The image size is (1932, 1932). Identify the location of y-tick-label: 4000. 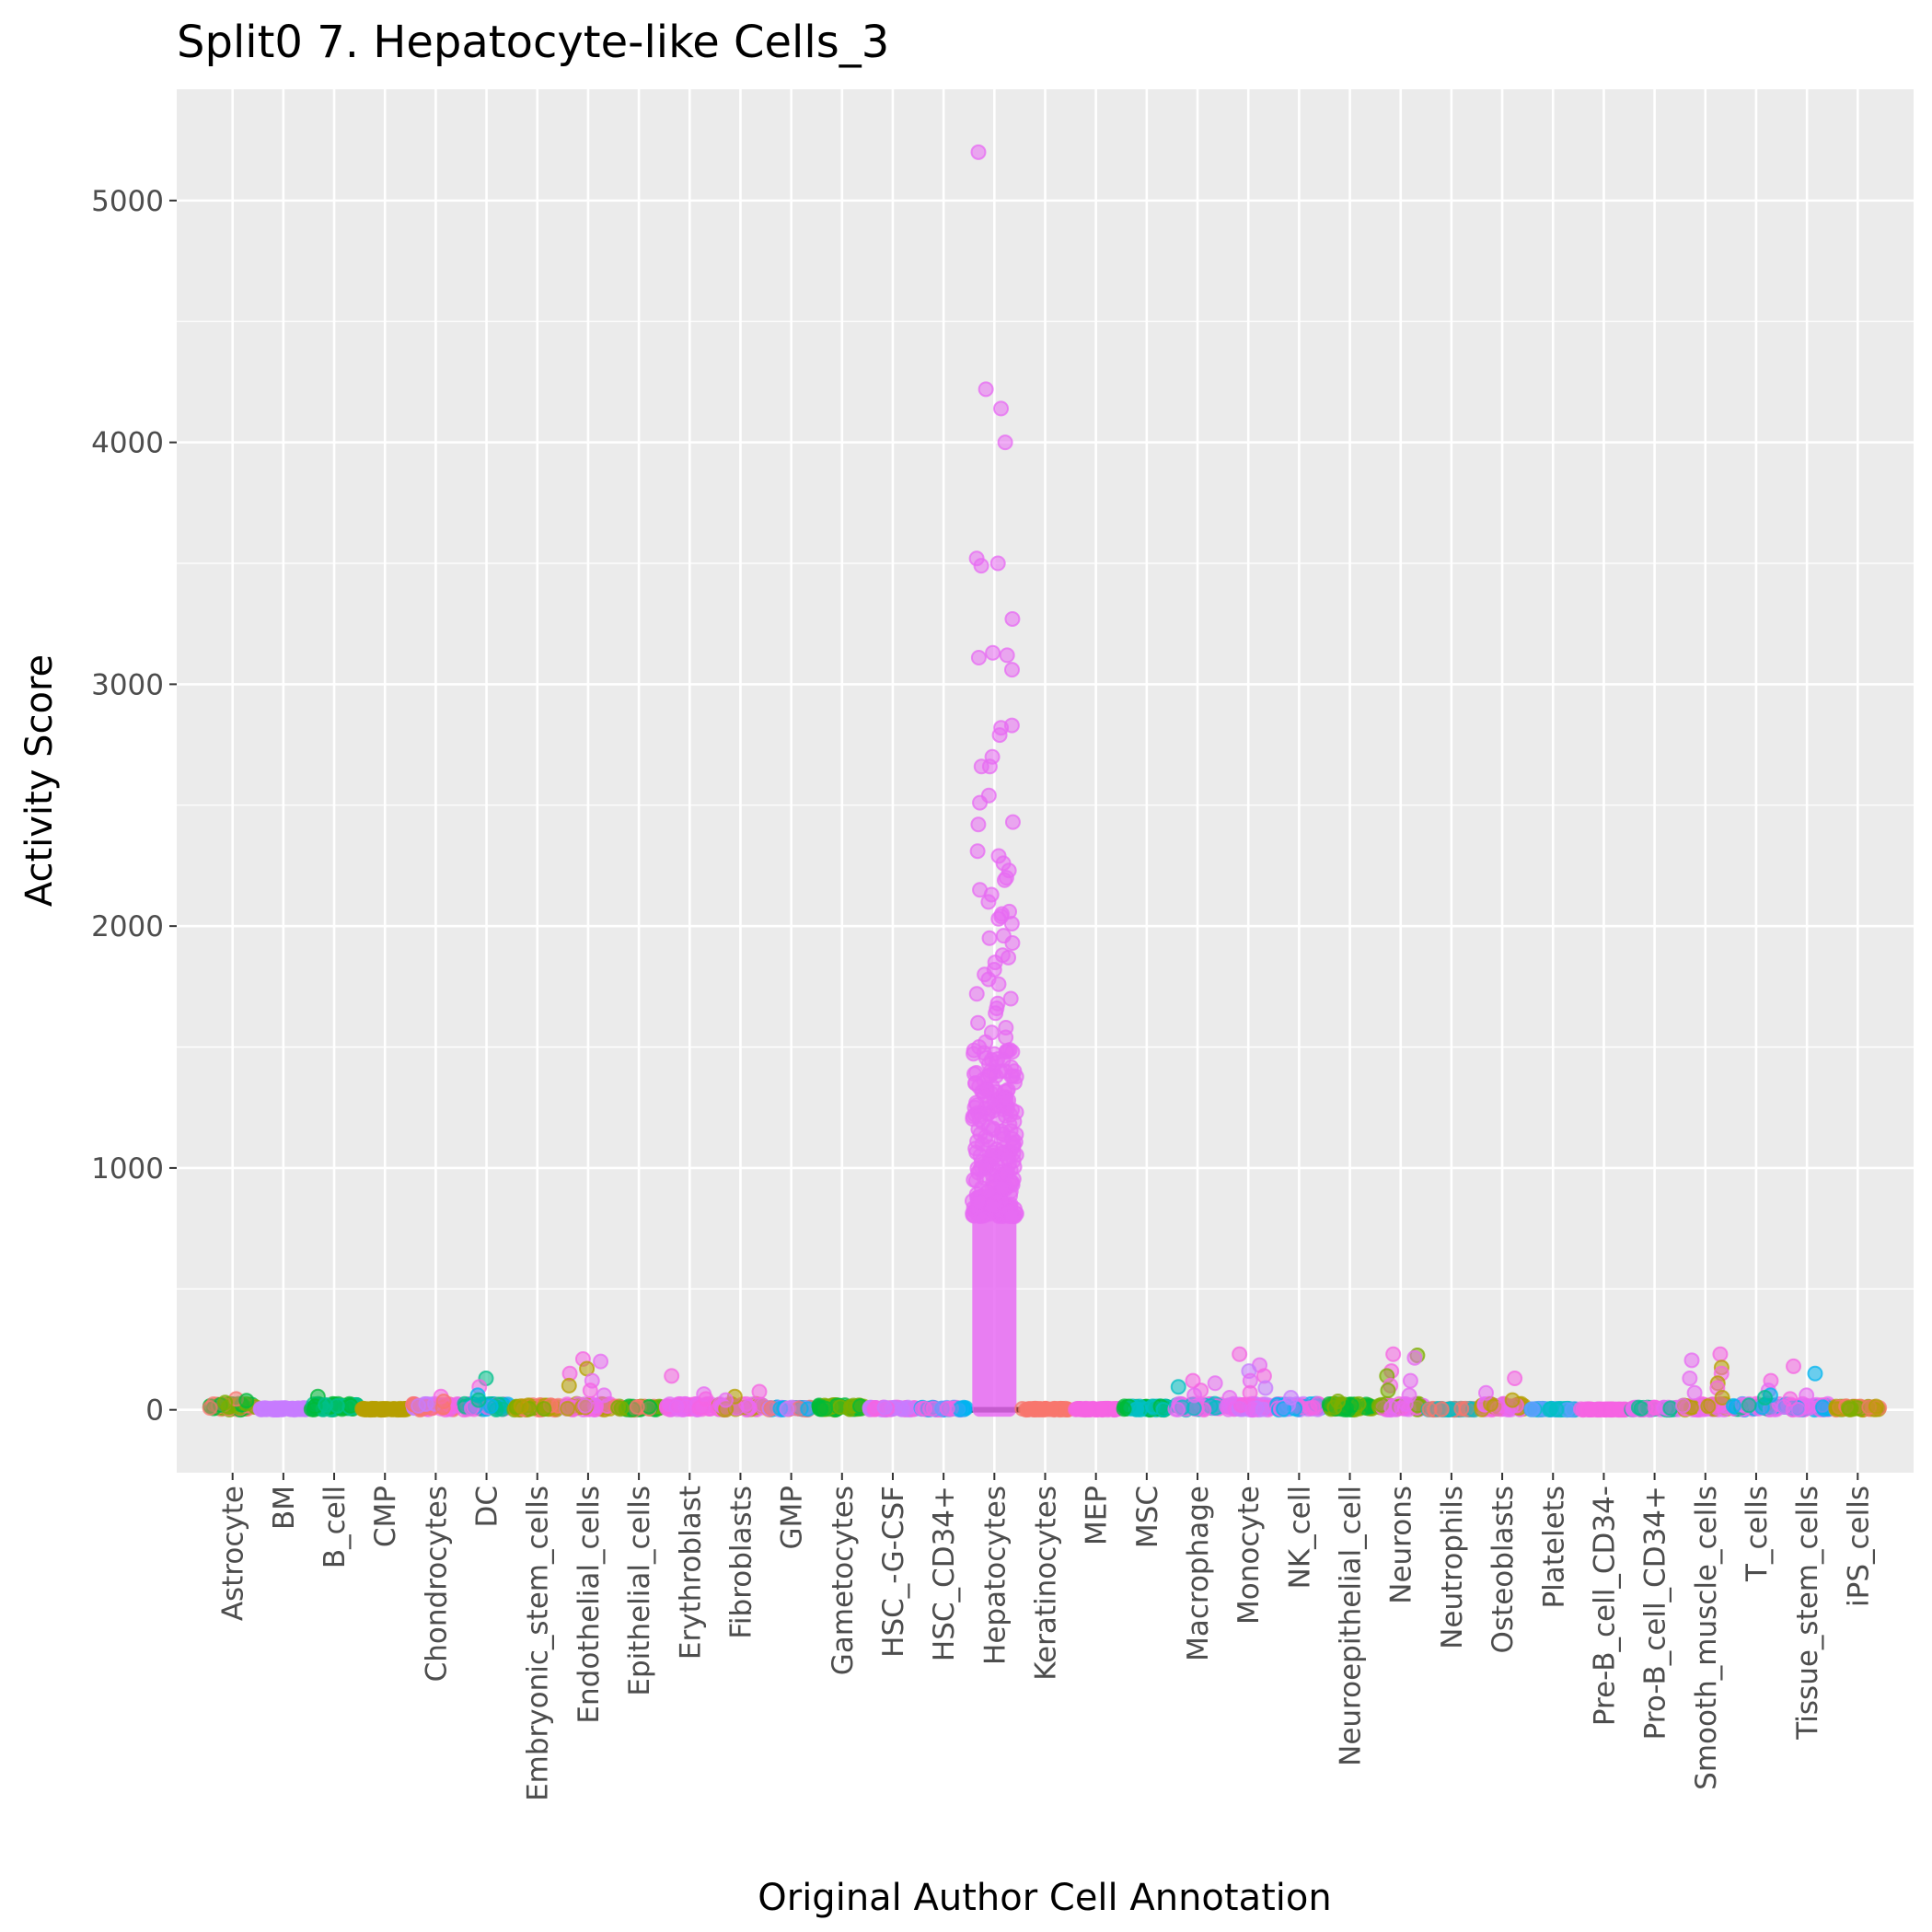
(127, 444).